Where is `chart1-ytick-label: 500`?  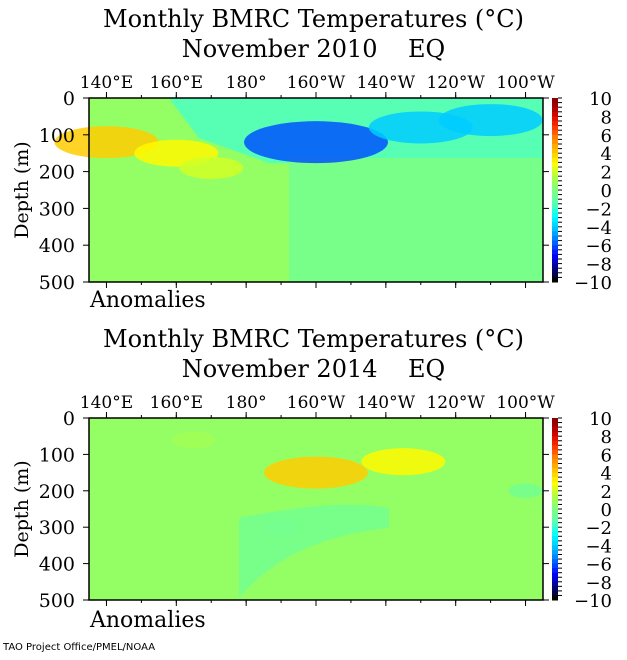
chart1-ytick-label: 500 is located at coordinates (57, 283).